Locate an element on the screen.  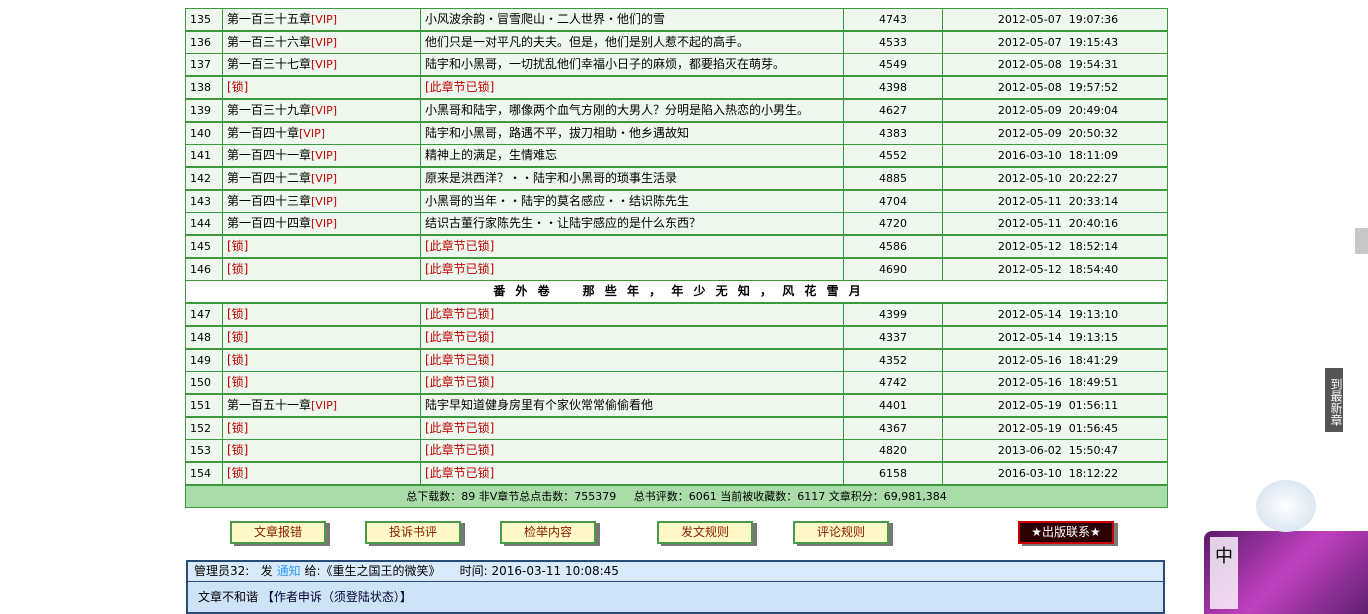
chapter-title: 第一百四十一章 is located at coordinates (269, 155).